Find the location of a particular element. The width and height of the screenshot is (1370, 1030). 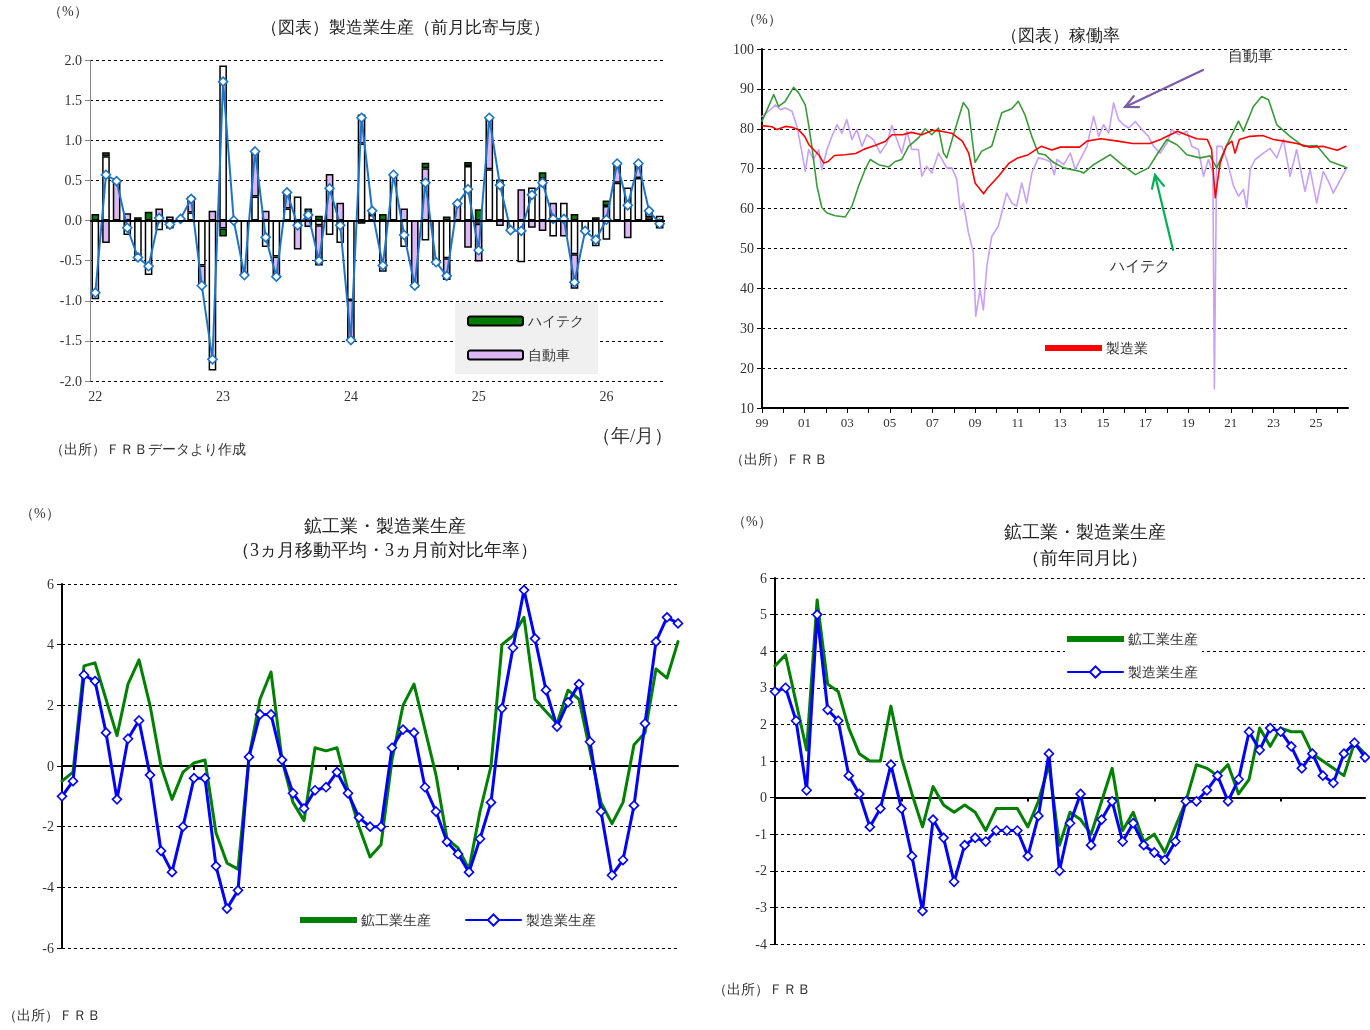

y-tick-label: -1.0 is located at coordinates (70, 301).